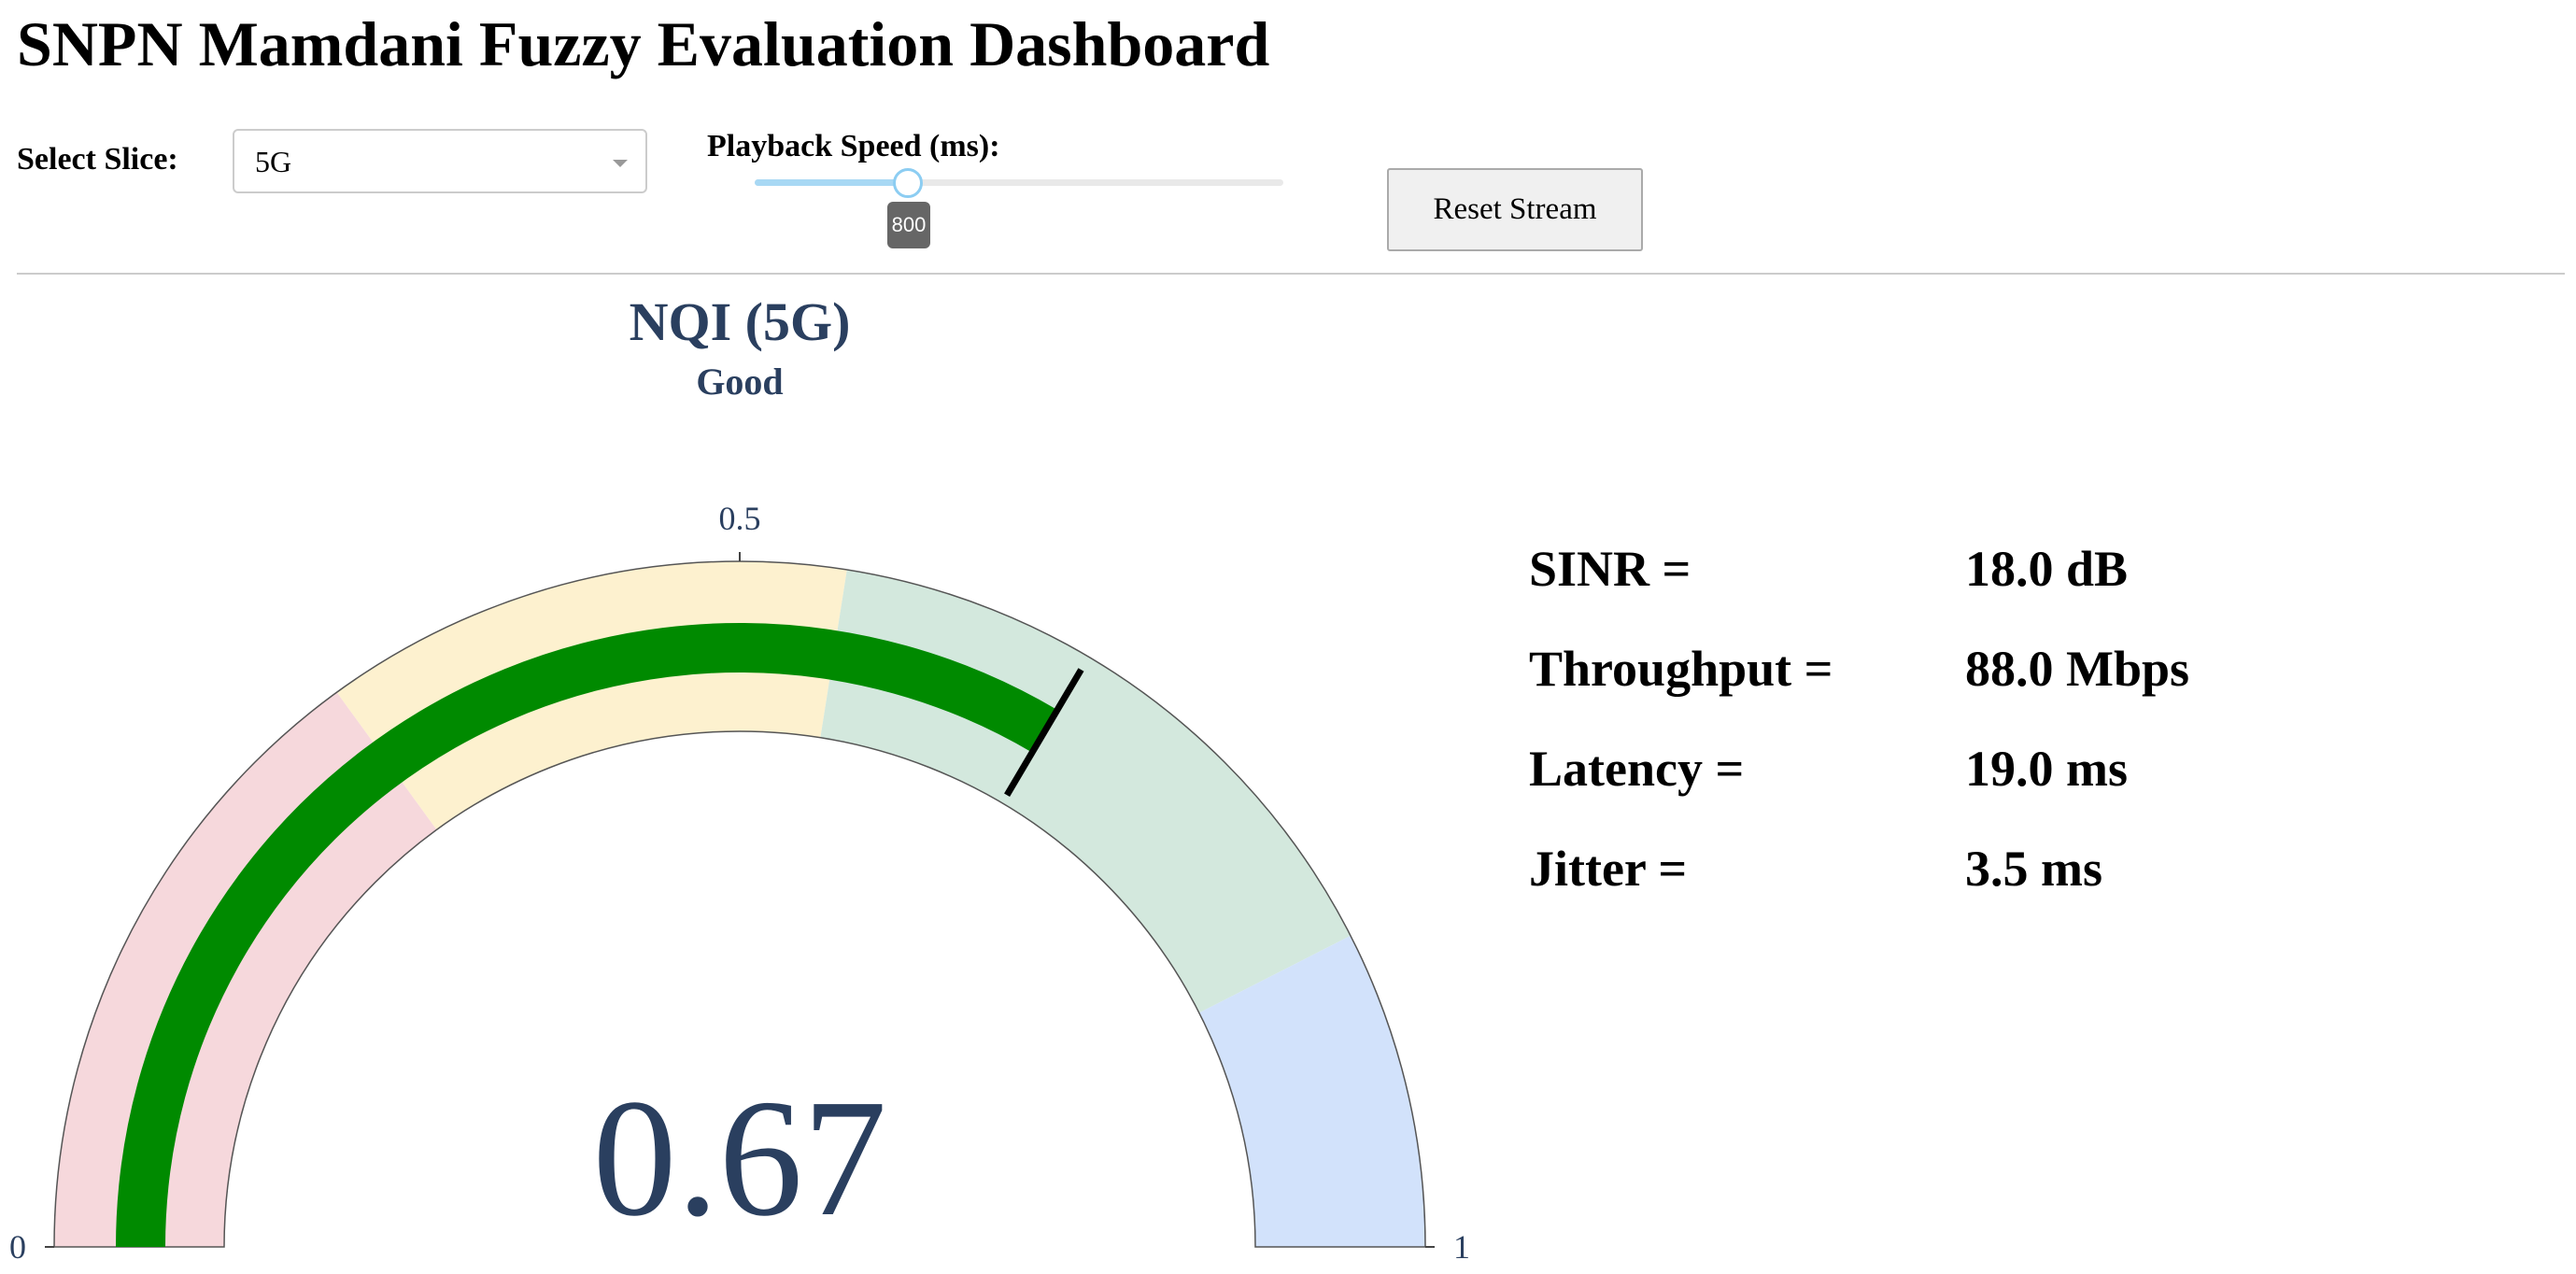 The width and height of the screenshot is (2576, 1274). What do you see at coordinates (853, 146) in the screenshot?
I see `speed-label: Playback Speed (ms):` at bounding box center [853, 146].